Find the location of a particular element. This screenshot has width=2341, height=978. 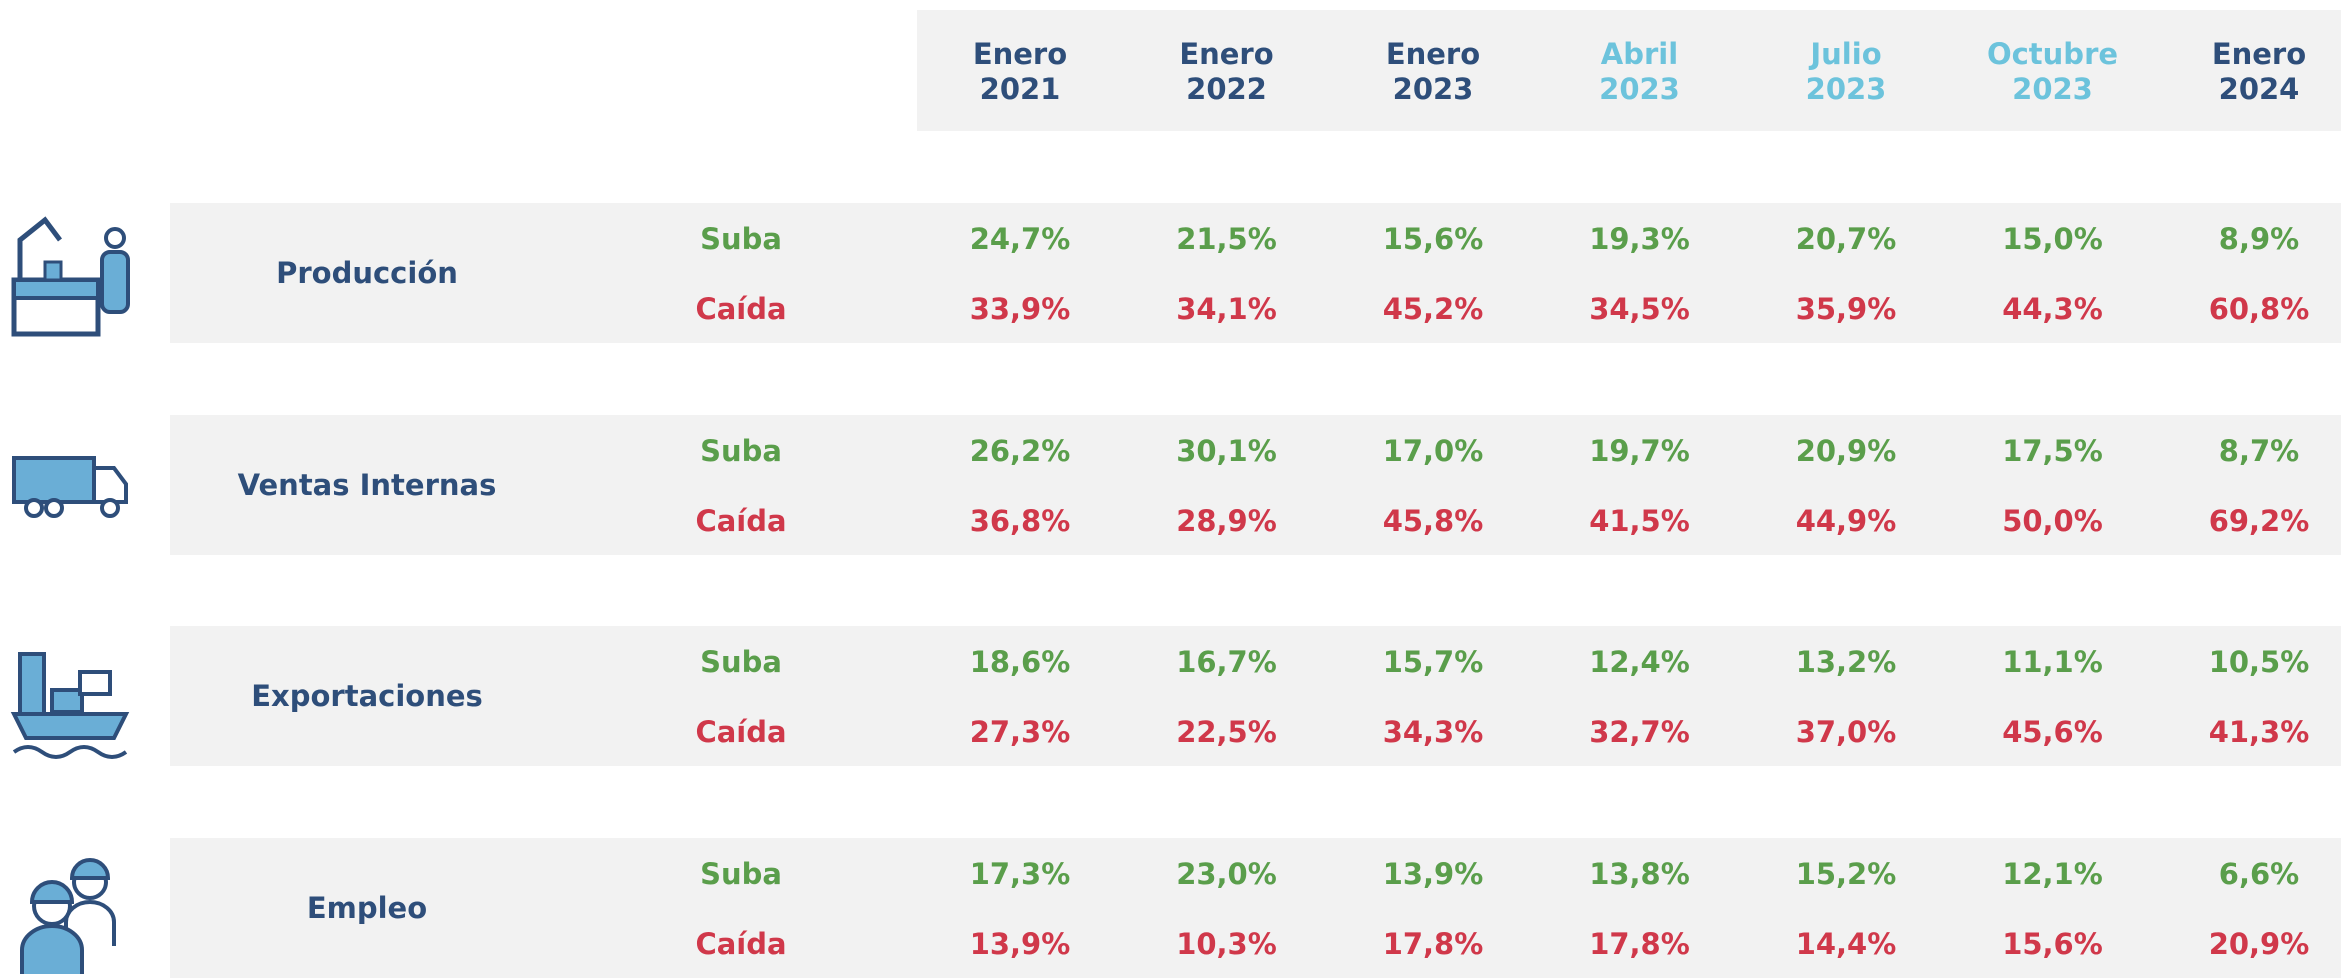

truck-icon is located at coordinates (70, 487).